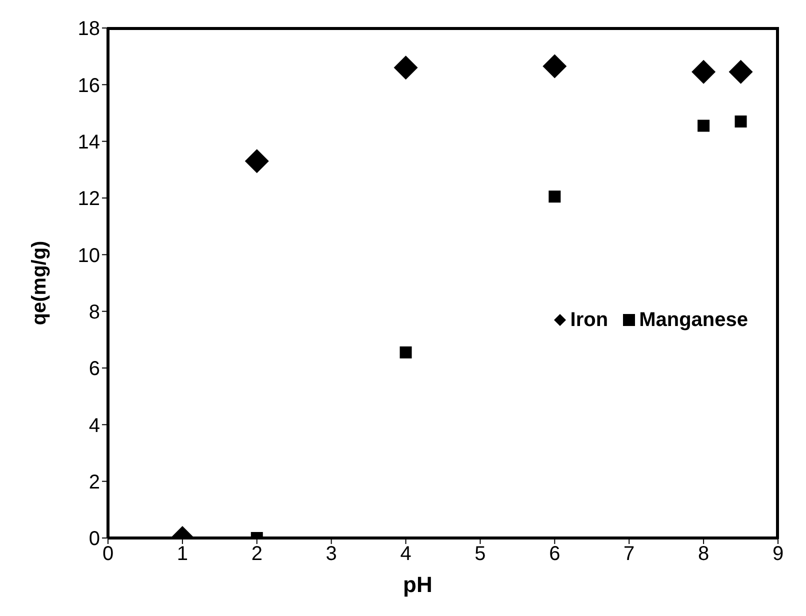 The width and height of the screenshot is (806, 616). Describe the element at coordinates (89, 199) in the screenshot. I see `y-tick-label: 12` at that location.